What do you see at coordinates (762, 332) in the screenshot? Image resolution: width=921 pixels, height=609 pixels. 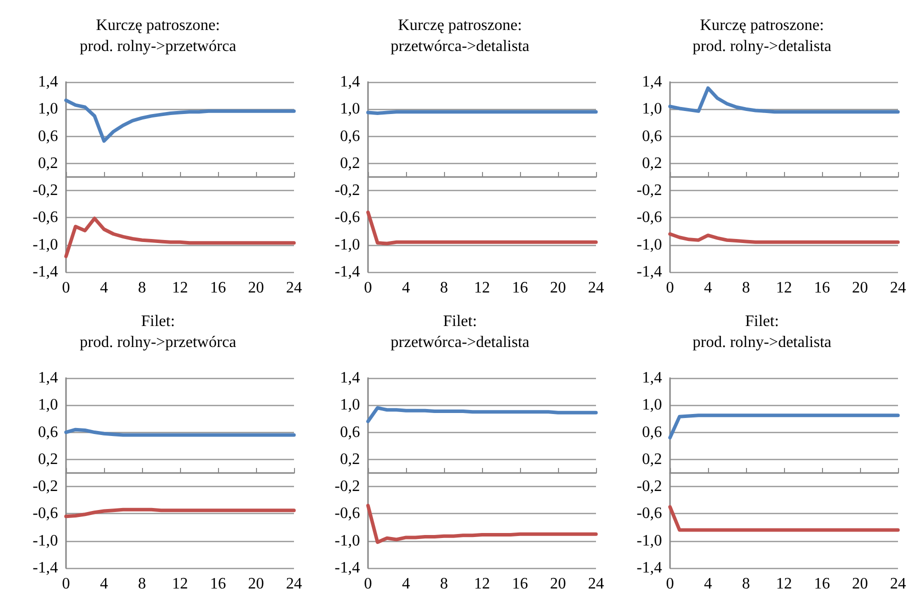 I see `chart-title: Filet: prod. rolny->detalista` at bounding box center [762, 332].